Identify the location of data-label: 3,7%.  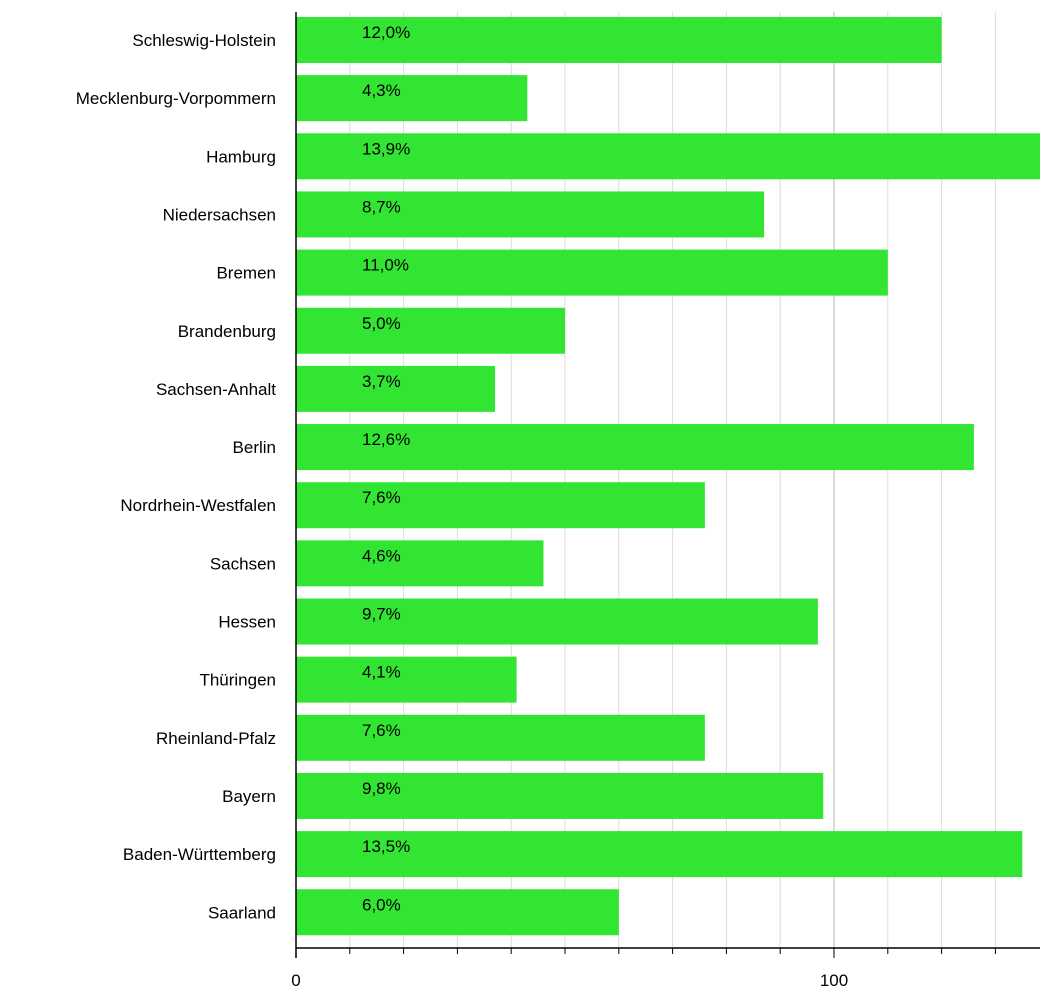
(381, 381).